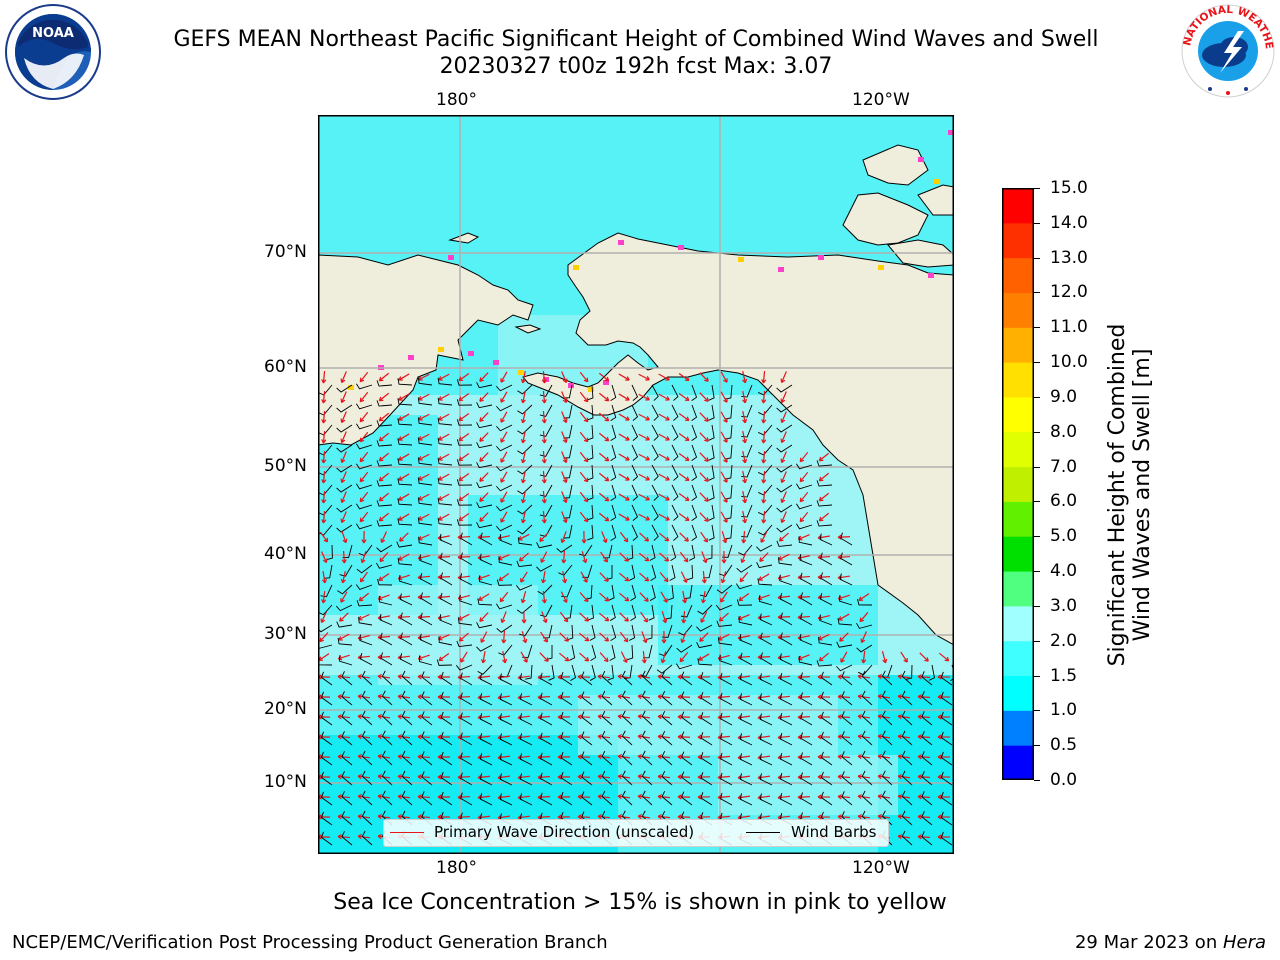 The width and height of the screenshot is (1280, 960). What do you see at coordinates (1018, 206) in the screenshot?
I see `colorbar-swatch` at bounding box center [1018, 206].